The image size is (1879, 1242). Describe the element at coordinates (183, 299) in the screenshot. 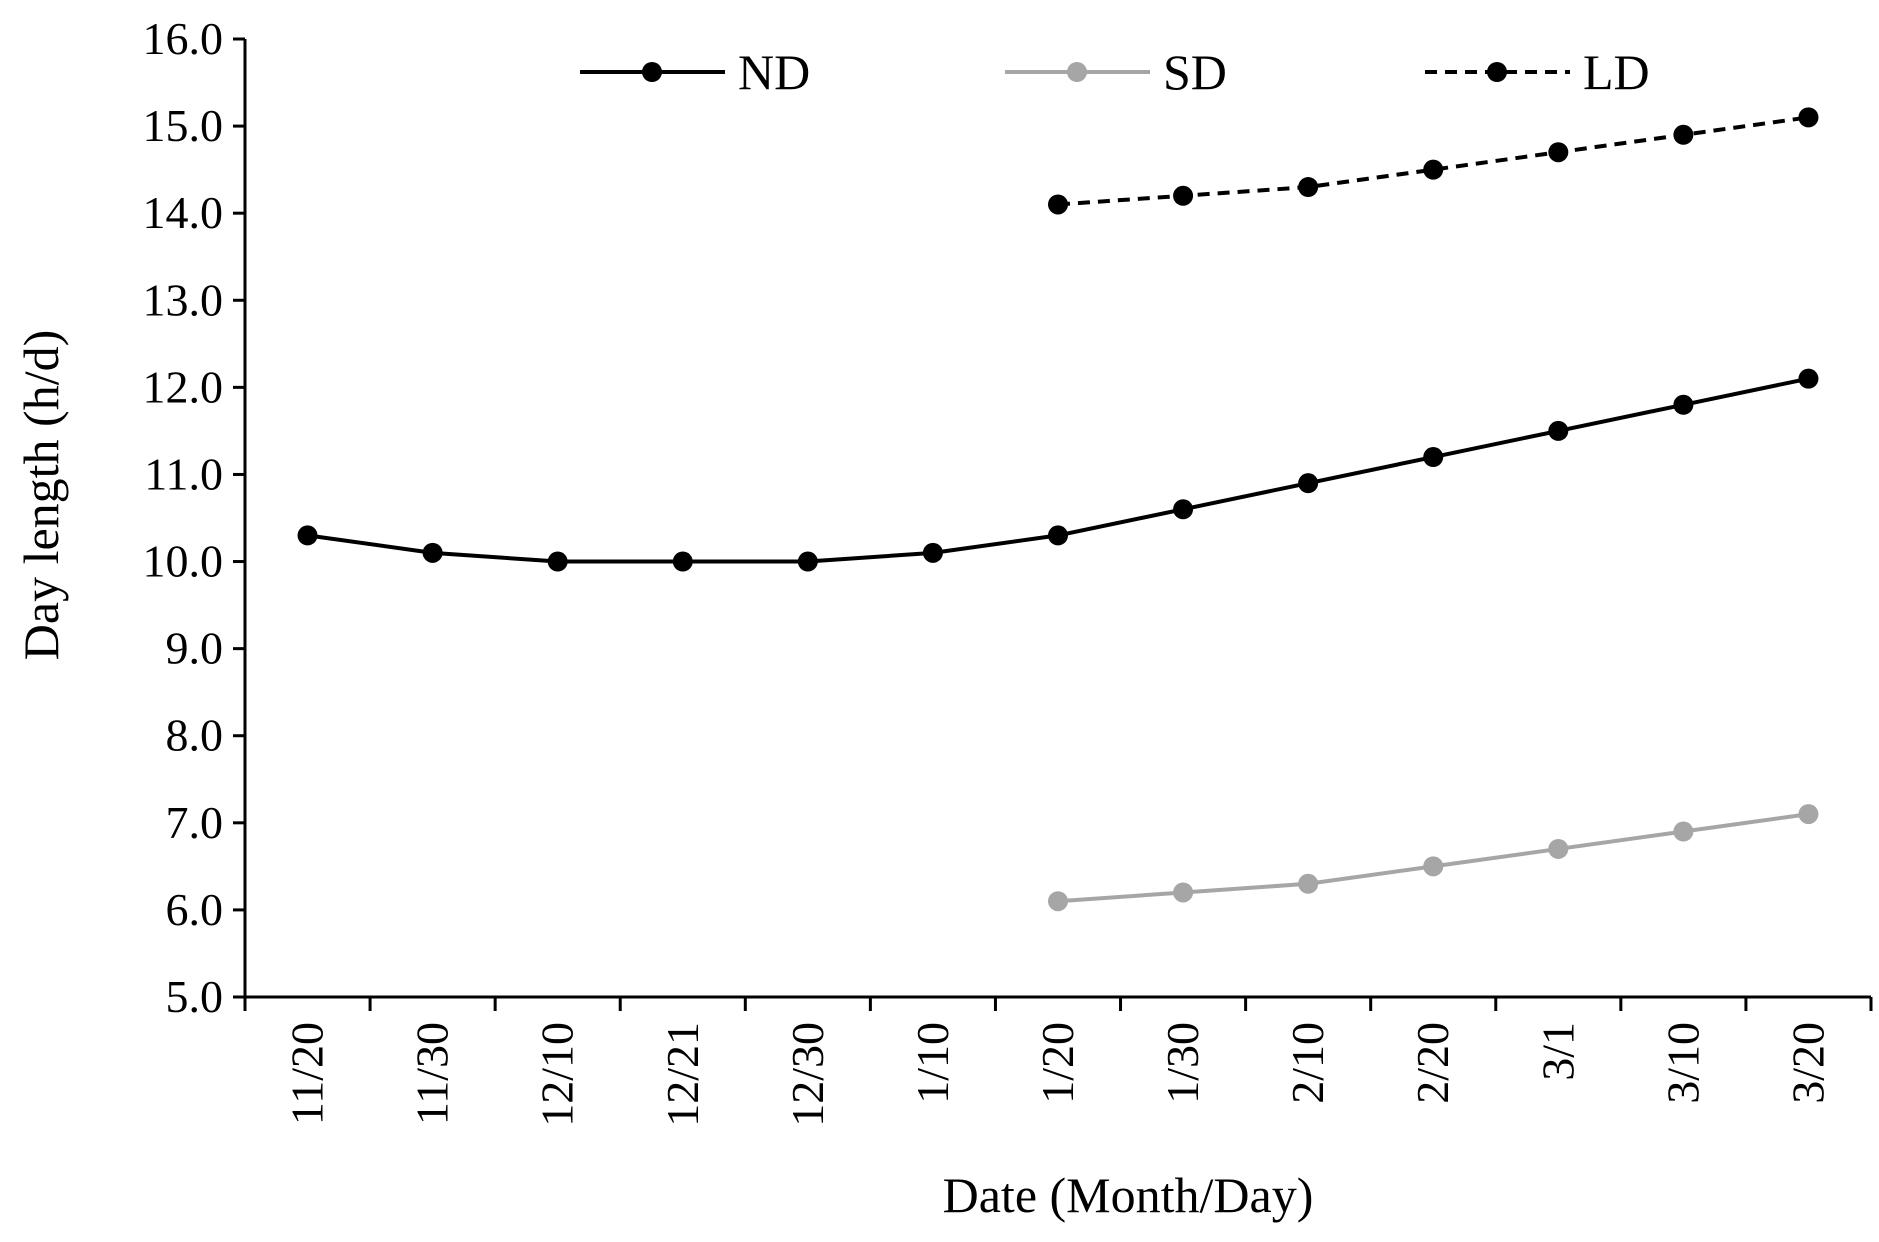

I see `y-tick-label: 13.0` at that location.